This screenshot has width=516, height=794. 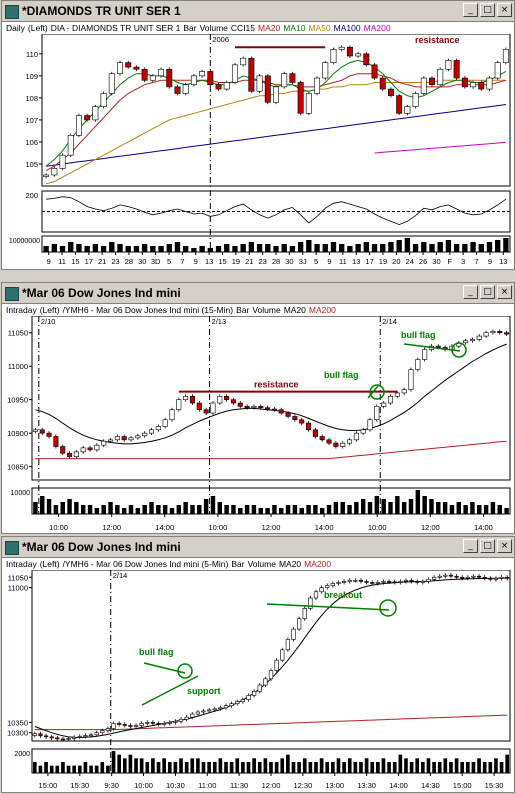 I want to click on x-tick-label: 10:30, so click(x=175, y=785).